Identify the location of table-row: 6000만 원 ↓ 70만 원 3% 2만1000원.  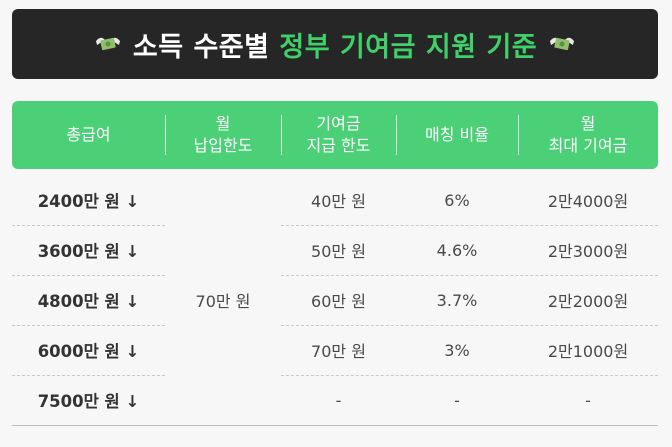
(335, 350).